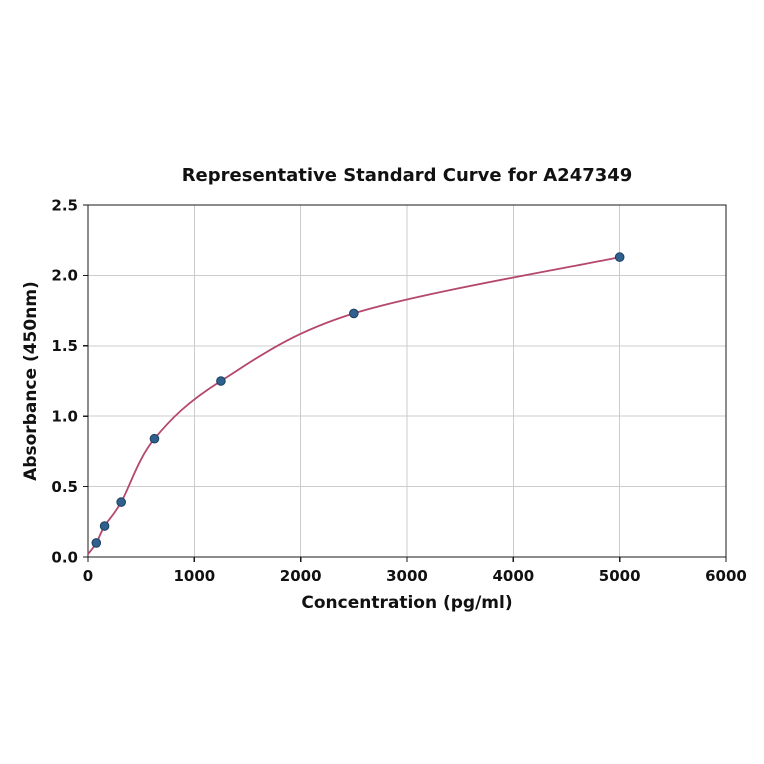 The image size is (764, 764). Describe the element at coordinates (64, 487) in the screenshot. I see `y-tick-label: 0.5` at that location.